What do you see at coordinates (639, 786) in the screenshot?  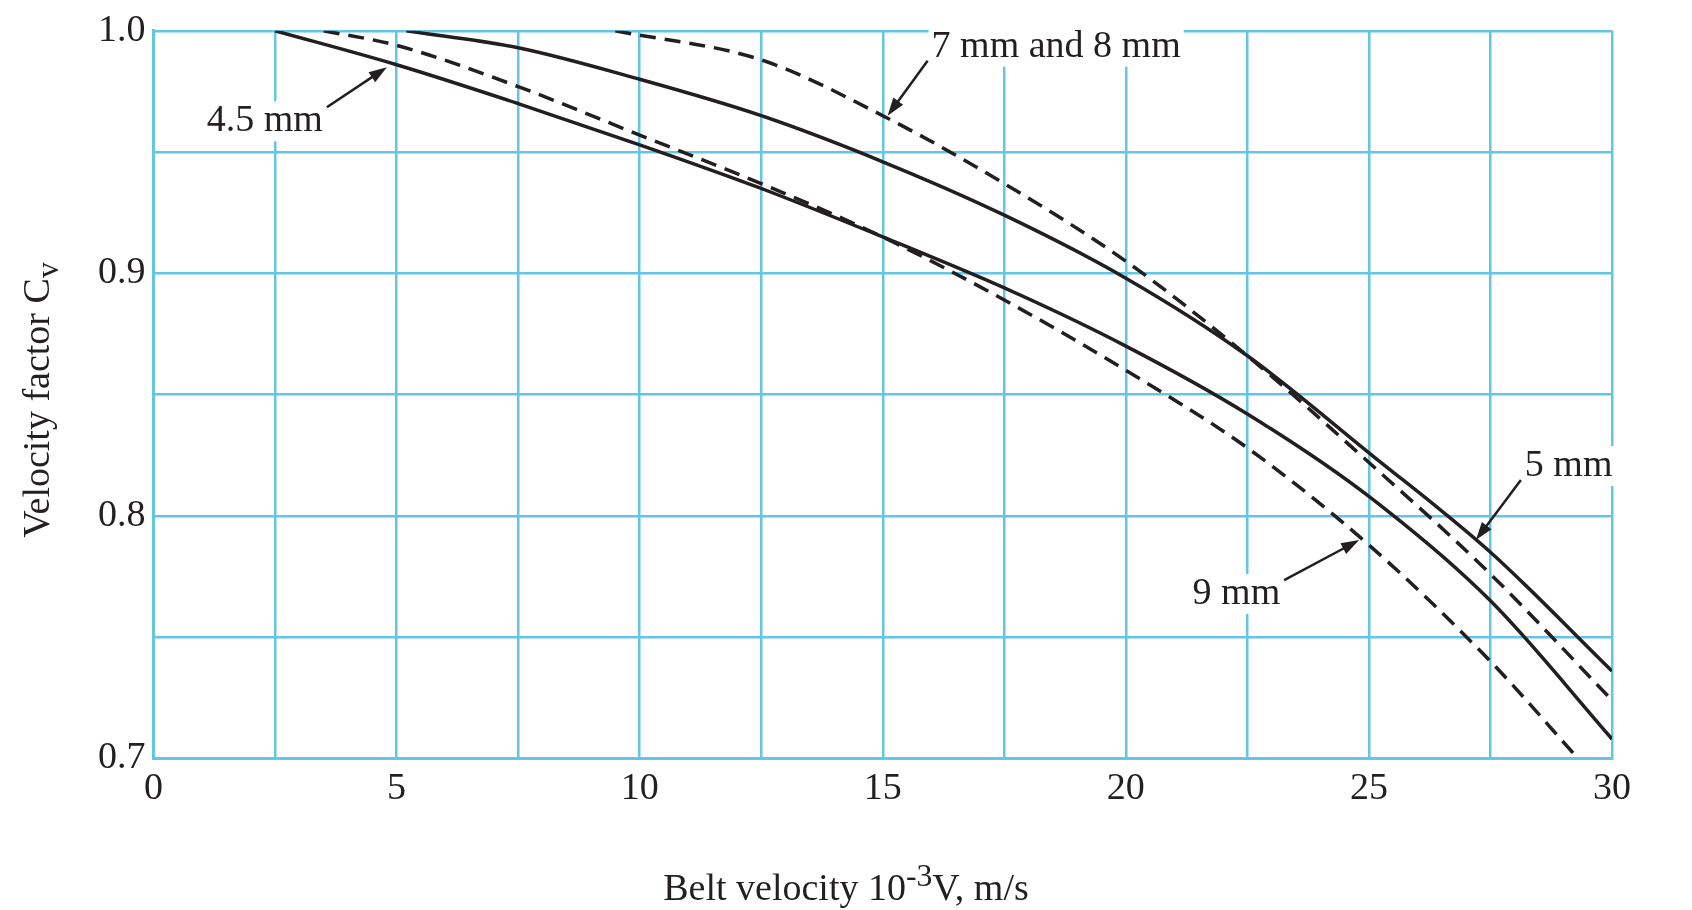 I see `x-tick-label: 10` at bounding box center [639, 786].